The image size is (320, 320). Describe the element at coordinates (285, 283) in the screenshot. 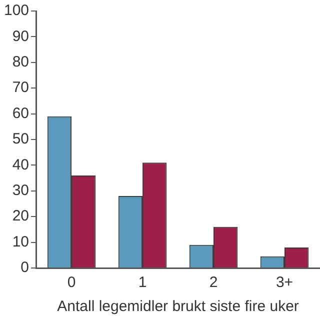

I see `x-tick-label: 3+` at that location.